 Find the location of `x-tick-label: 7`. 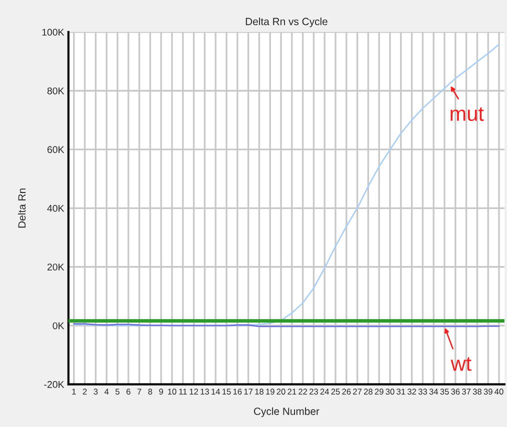

x-tick-label: 7 is located at coordinates (139, 391).